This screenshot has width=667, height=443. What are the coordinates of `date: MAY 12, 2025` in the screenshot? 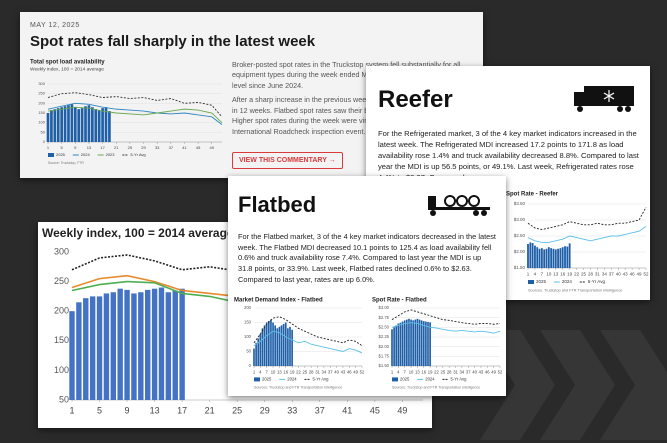 It's located at (55, 25).